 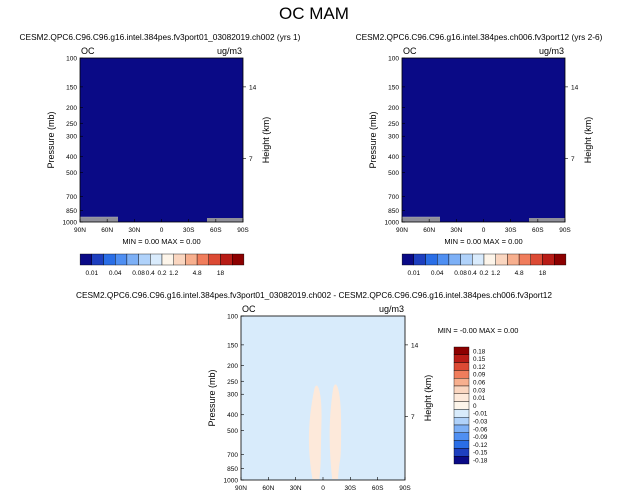 I want to click on x-tick-label: 30S, so click(x=351, y=488).